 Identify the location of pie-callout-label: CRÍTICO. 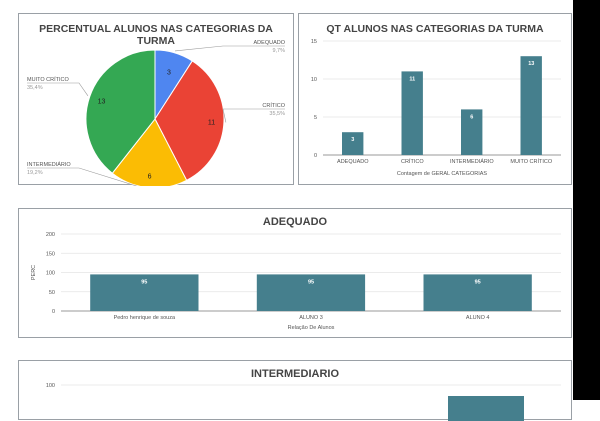
(273, 105).